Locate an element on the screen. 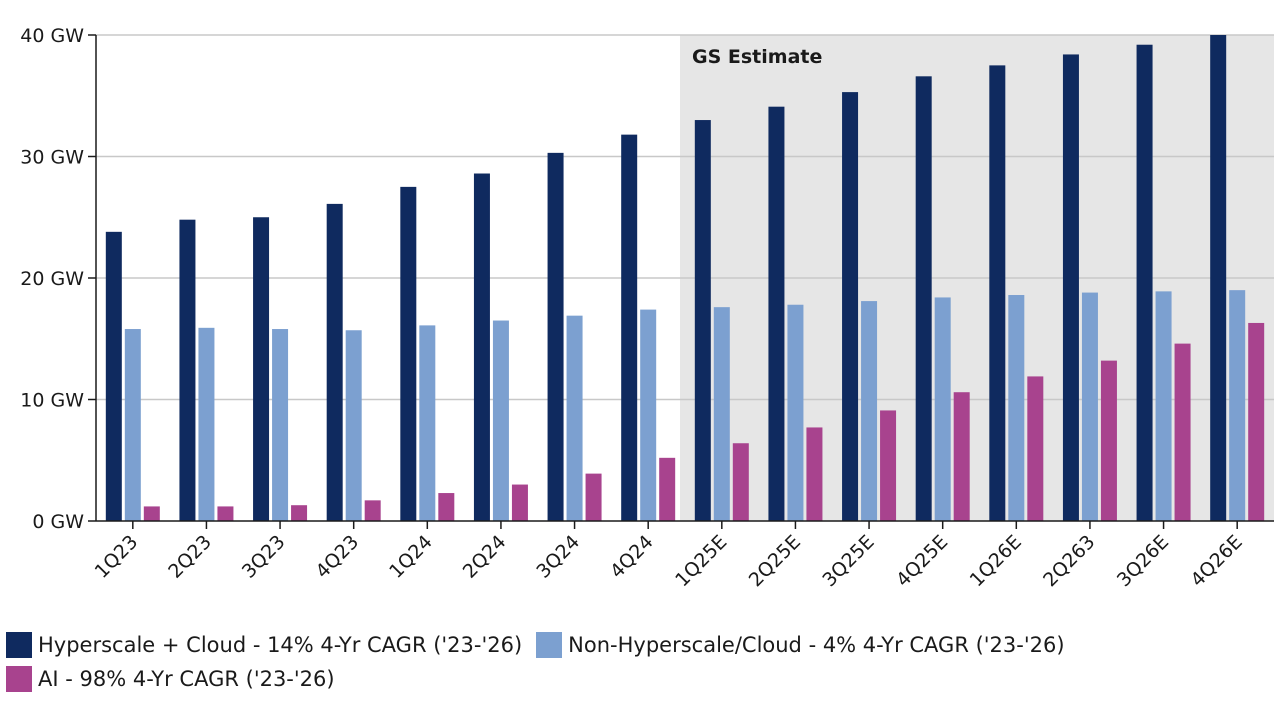 The height and width of the screenshot is (720, 1280). x-tick-label: 3Q23 is located at coordinates (264, 557).